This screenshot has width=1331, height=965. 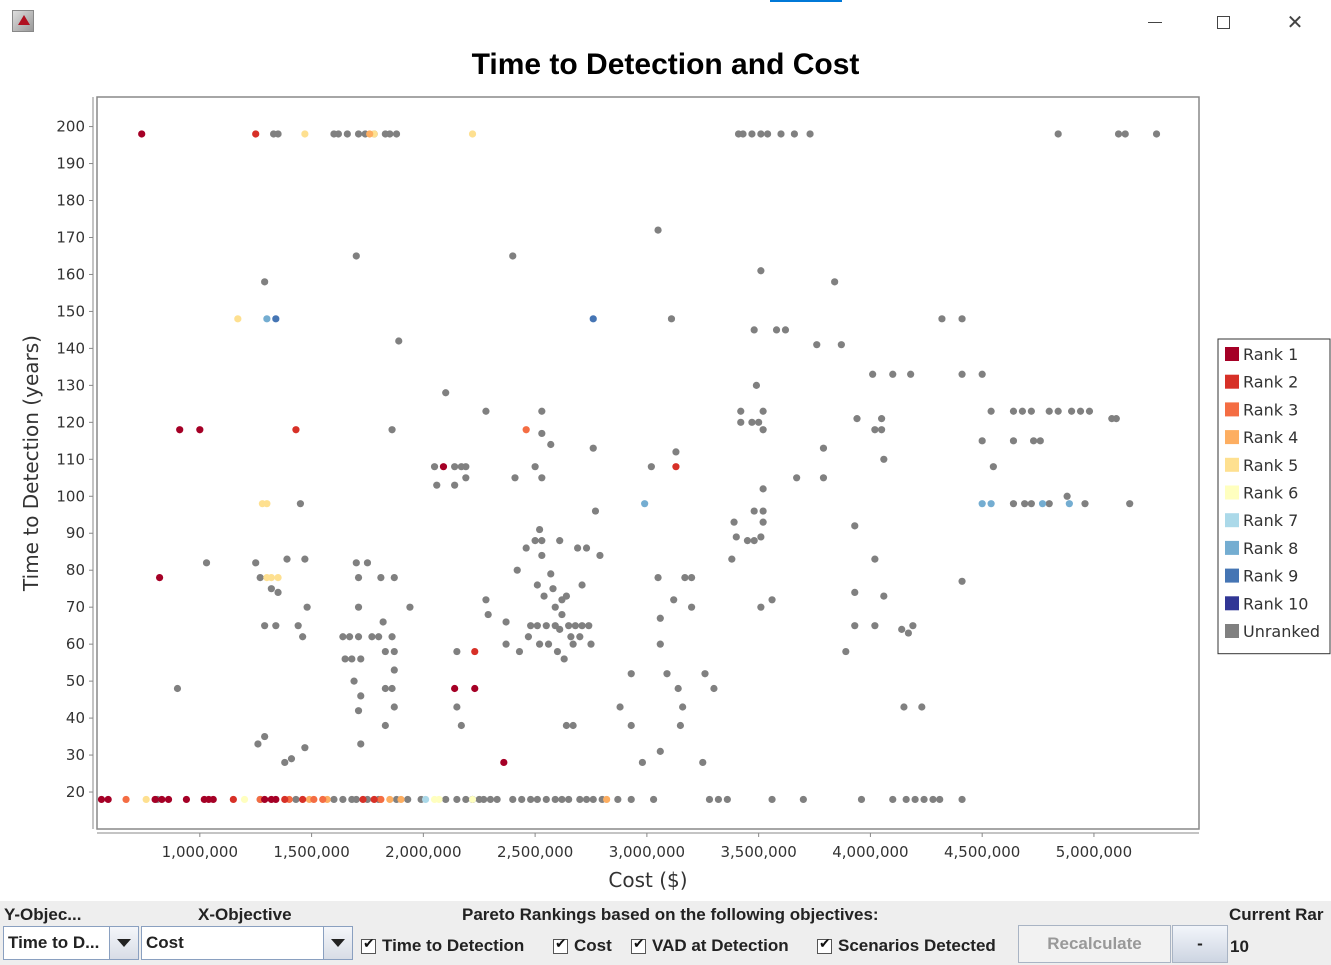 What do you see at coordinates (75, 718) in the screenshot?
I see `y-tick-label: 40` at bounding box center [75, 718].